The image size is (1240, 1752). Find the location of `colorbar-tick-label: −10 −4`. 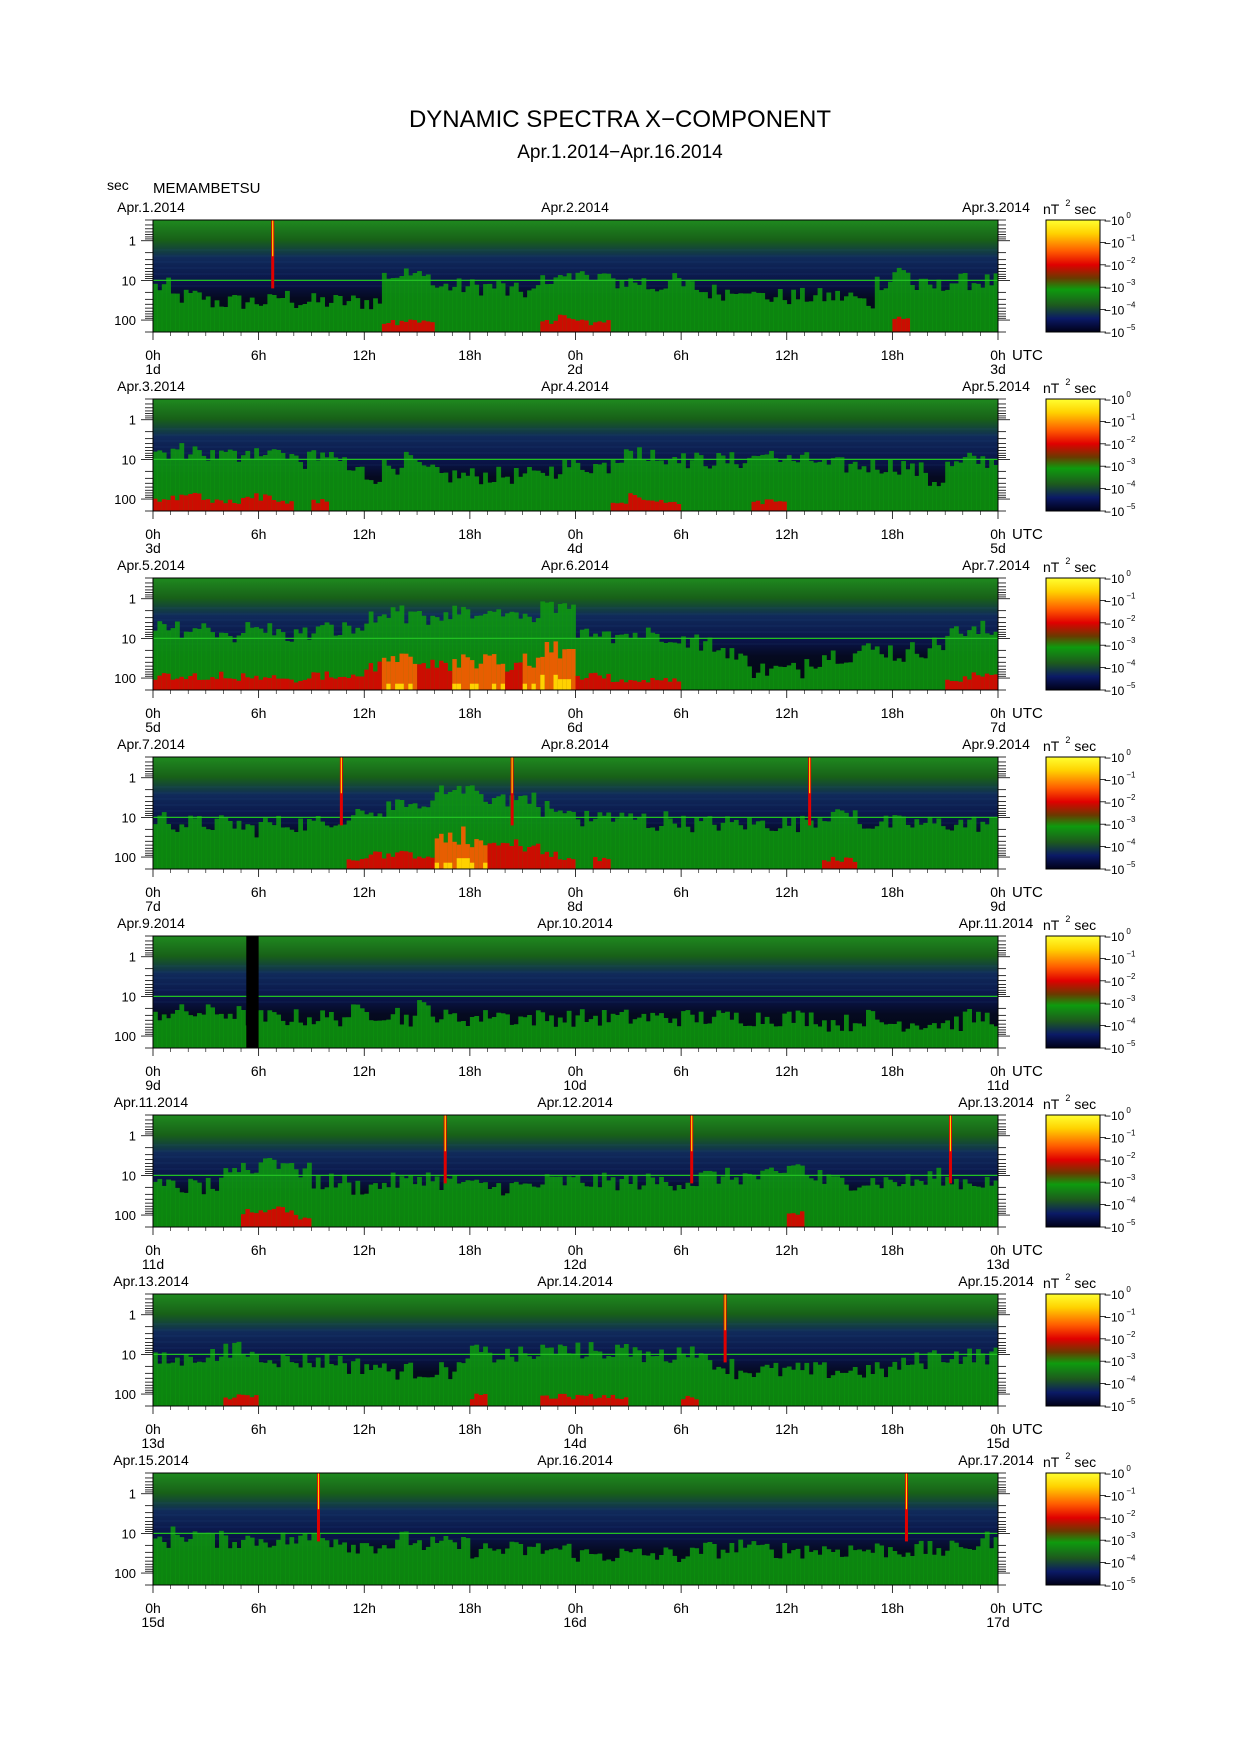

colorbar-tick-label: −10 −4 is located at coordinates (1120, 1025).